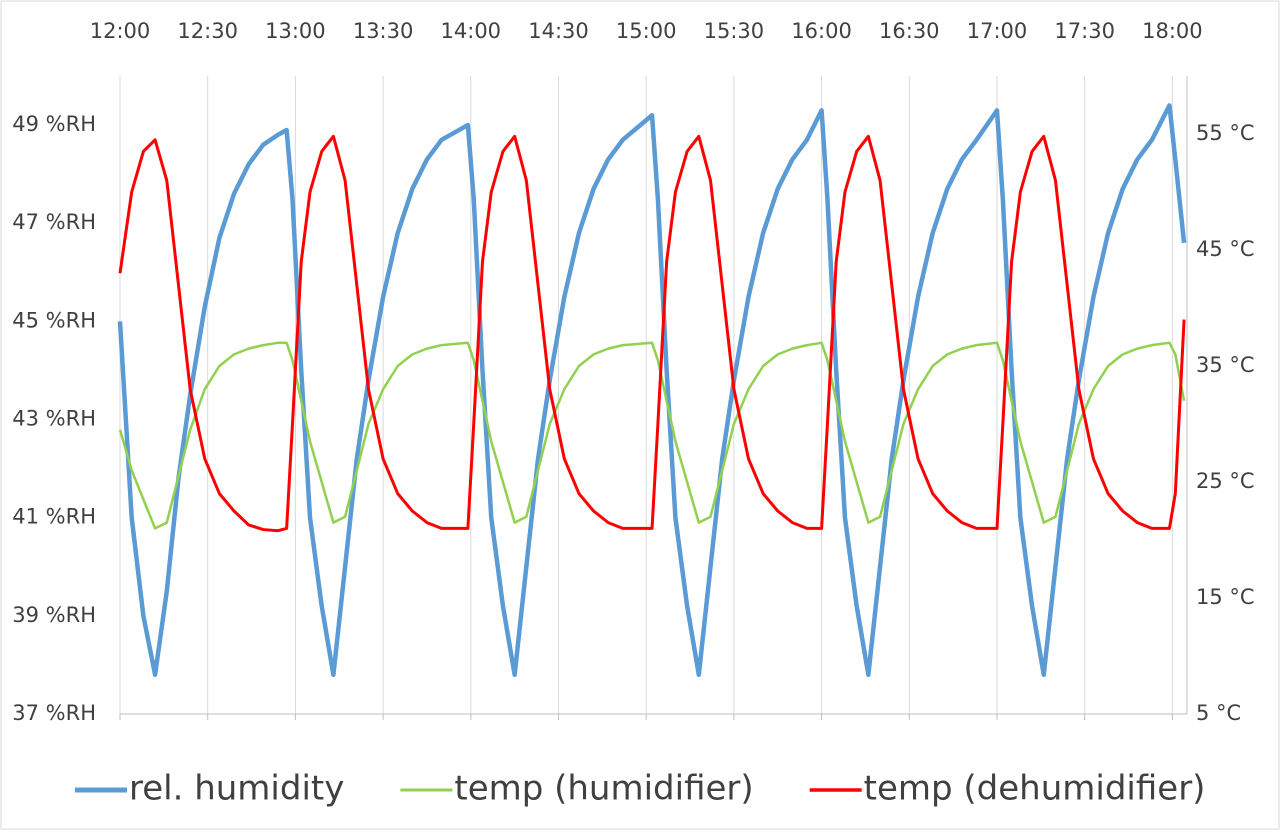 The height and width of the screenshot is (832, 1280). I want to click on y2-tick-label: 15 °C, so click(1225, 597).